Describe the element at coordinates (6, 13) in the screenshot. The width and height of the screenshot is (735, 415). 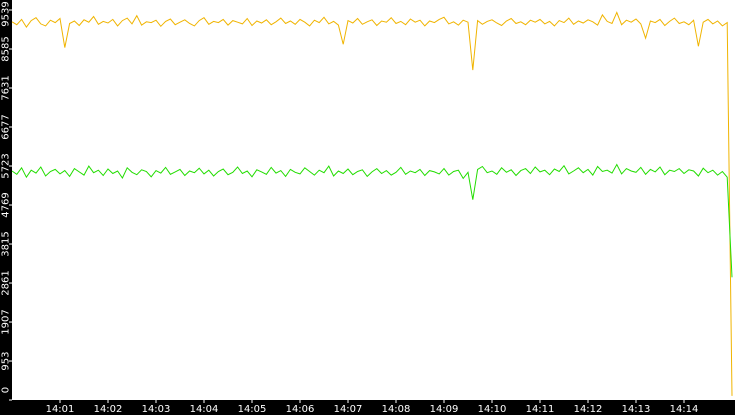
I see `y-tick-label: 9539` at that location.